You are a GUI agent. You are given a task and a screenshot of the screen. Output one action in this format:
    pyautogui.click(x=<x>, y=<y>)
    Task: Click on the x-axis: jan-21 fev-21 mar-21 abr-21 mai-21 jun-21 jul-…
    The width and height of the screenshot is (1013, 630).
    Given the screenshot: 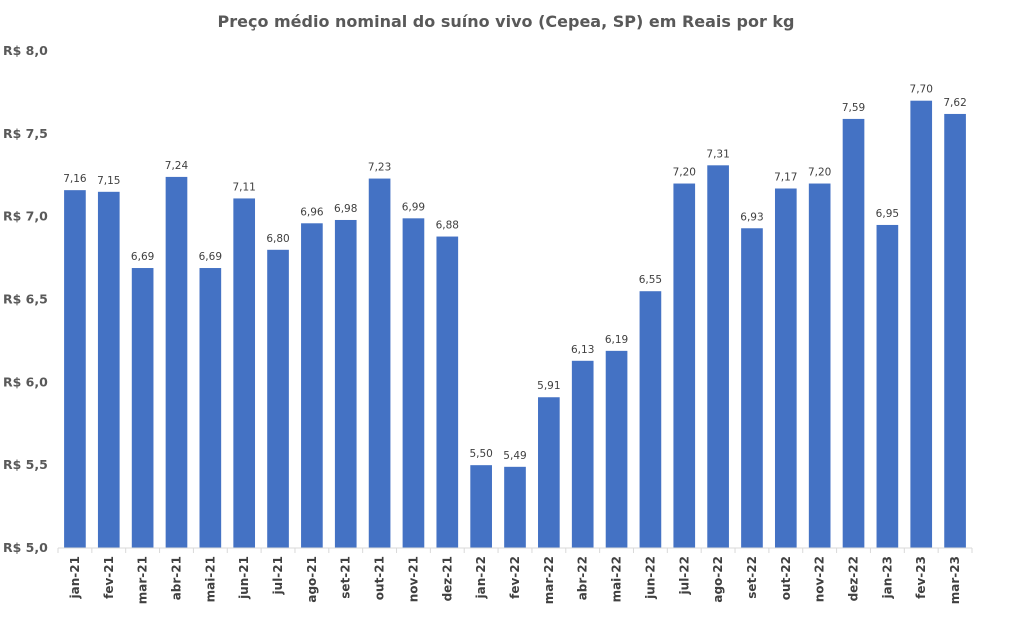 What is the action you would take?
    pyautogui.click(x=515, y=575)
    